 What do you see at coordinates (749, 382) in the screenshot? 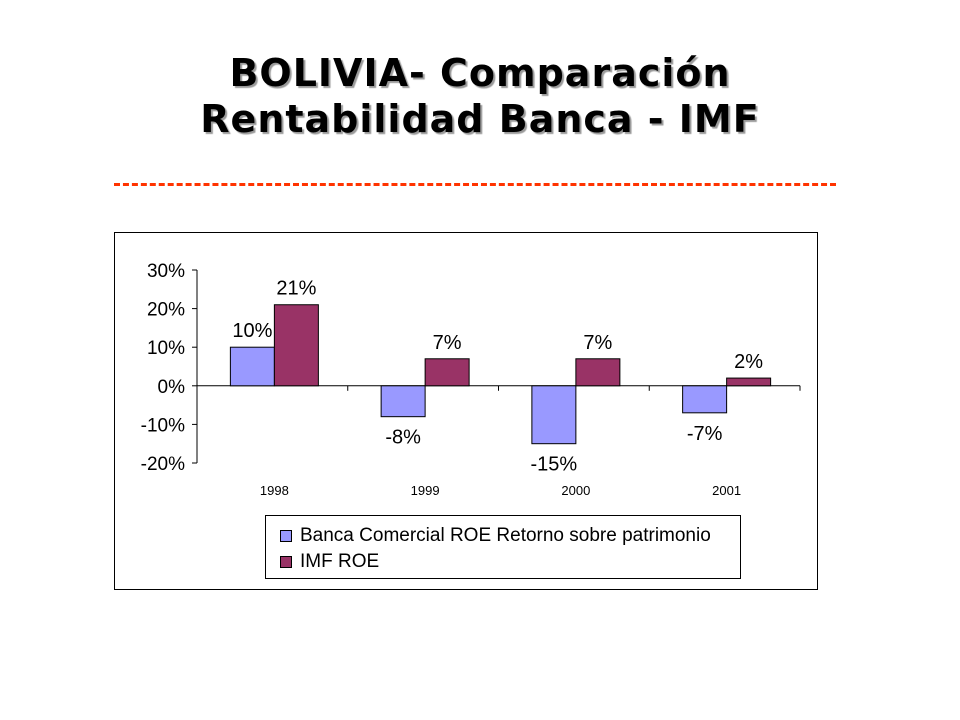
I see `bar-imf-2001` at bounding box center [749, 382].